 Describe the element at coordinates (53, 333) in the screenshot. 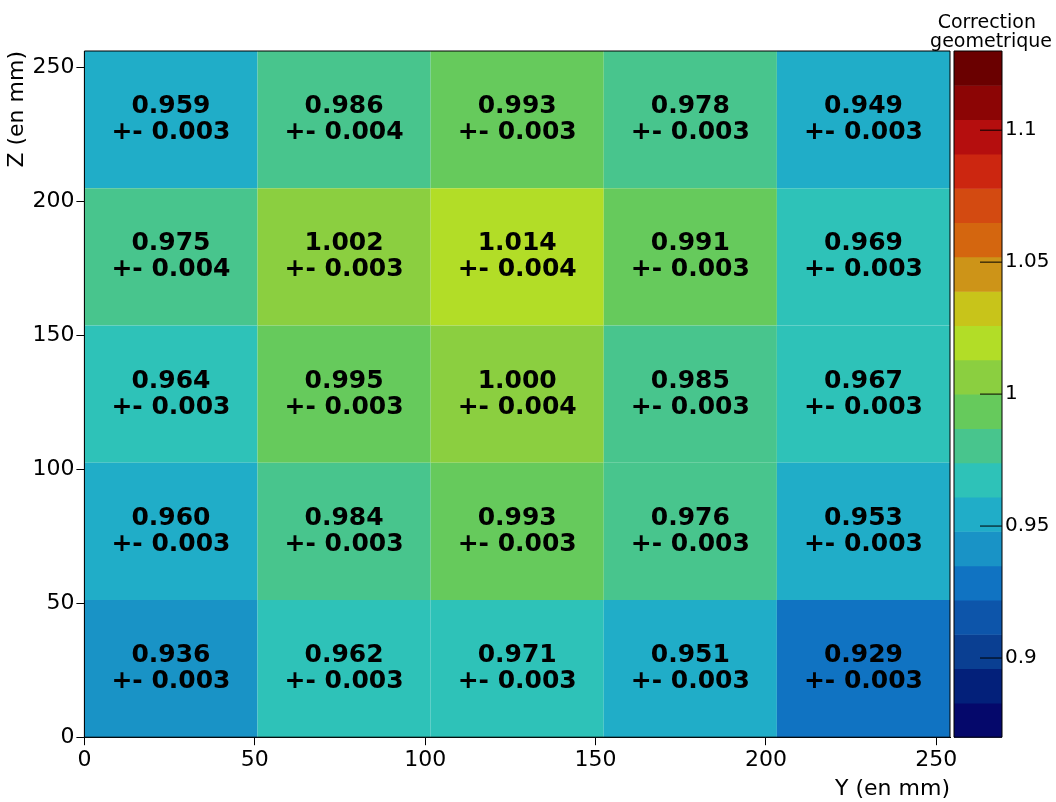

I see `y-tick-label: 150` at that location.